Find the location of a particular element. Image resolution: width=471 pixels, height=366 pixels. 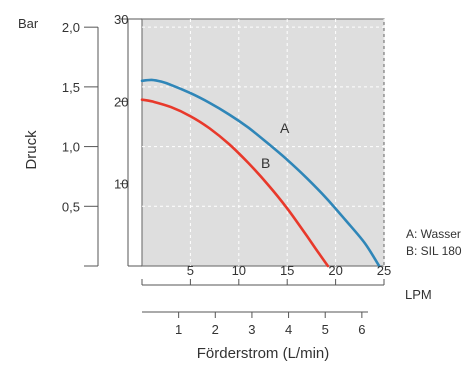

bar-tick-label: 1,0 is located at coordinates (71, 147).